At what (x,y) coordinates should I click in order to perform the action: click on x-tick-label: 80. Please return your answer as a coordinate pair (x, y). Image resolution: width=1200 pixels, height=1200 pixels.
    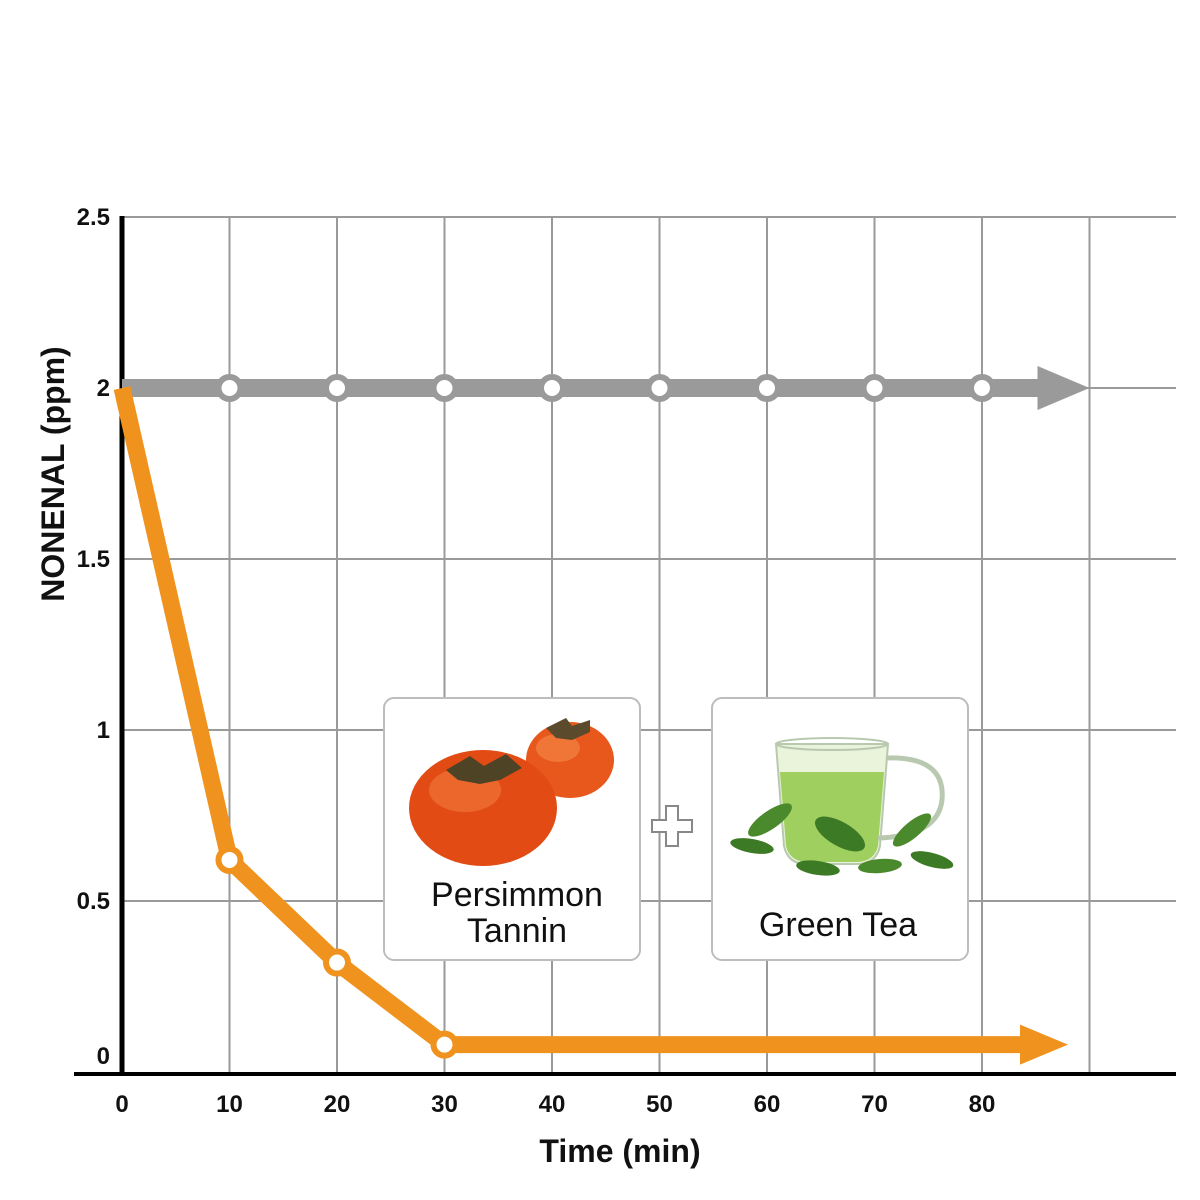
    Looking at the image, I should click on (982, 1104).